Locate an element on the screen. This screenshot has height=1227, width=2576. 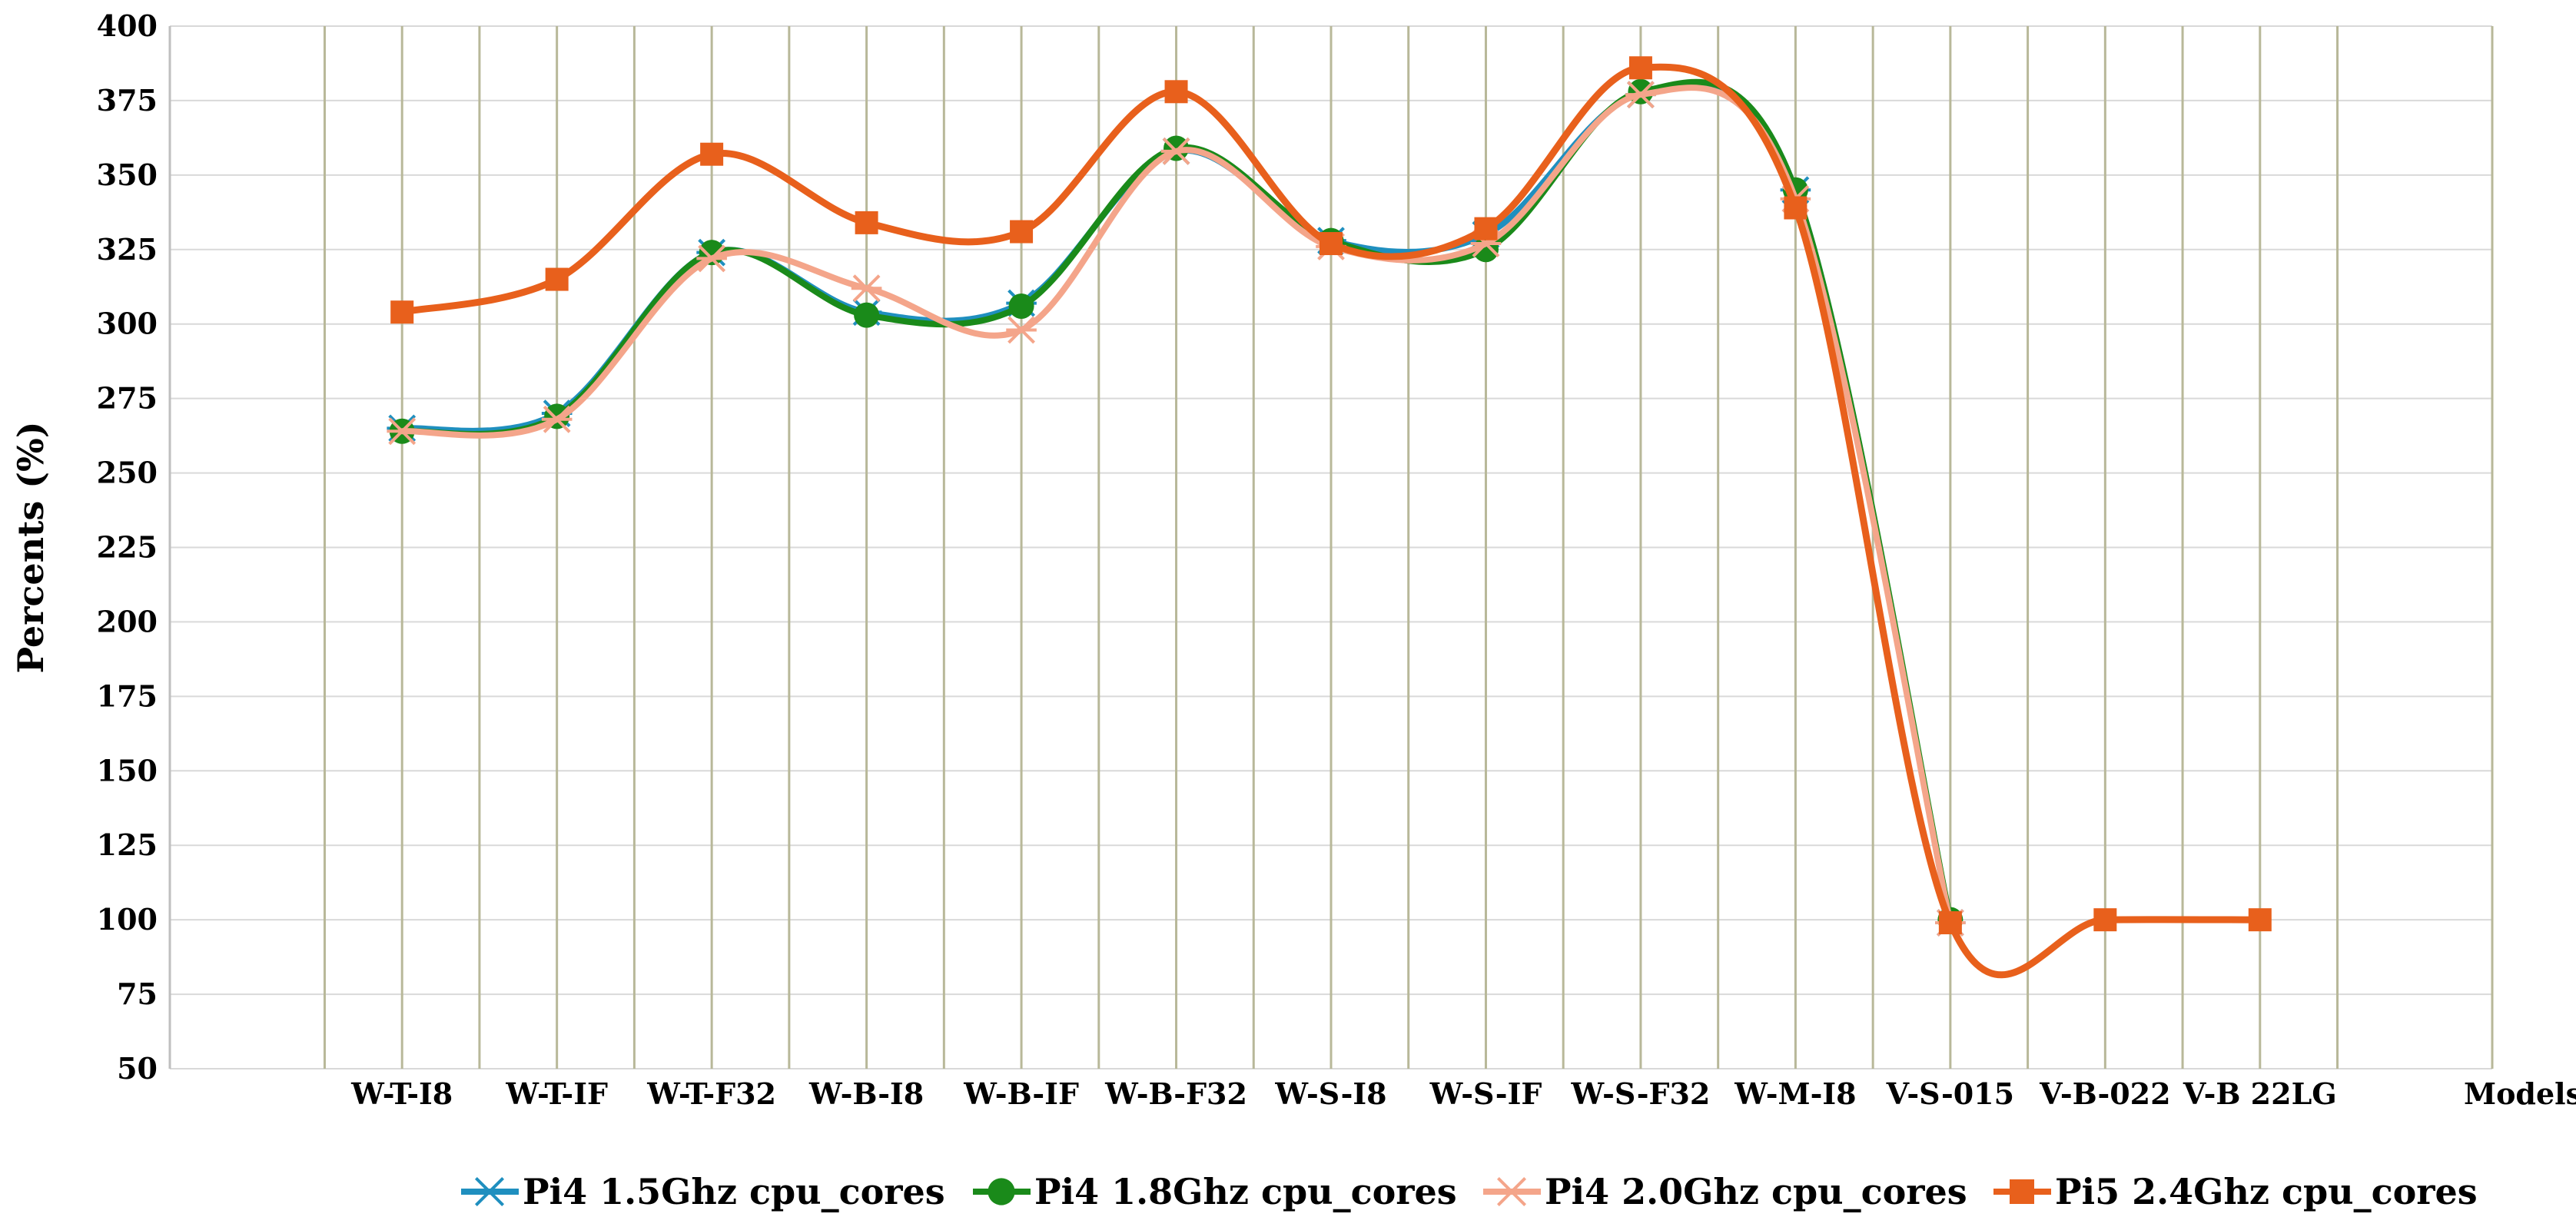
y-tick-label: 50 is located at coordinates (137, 1068).